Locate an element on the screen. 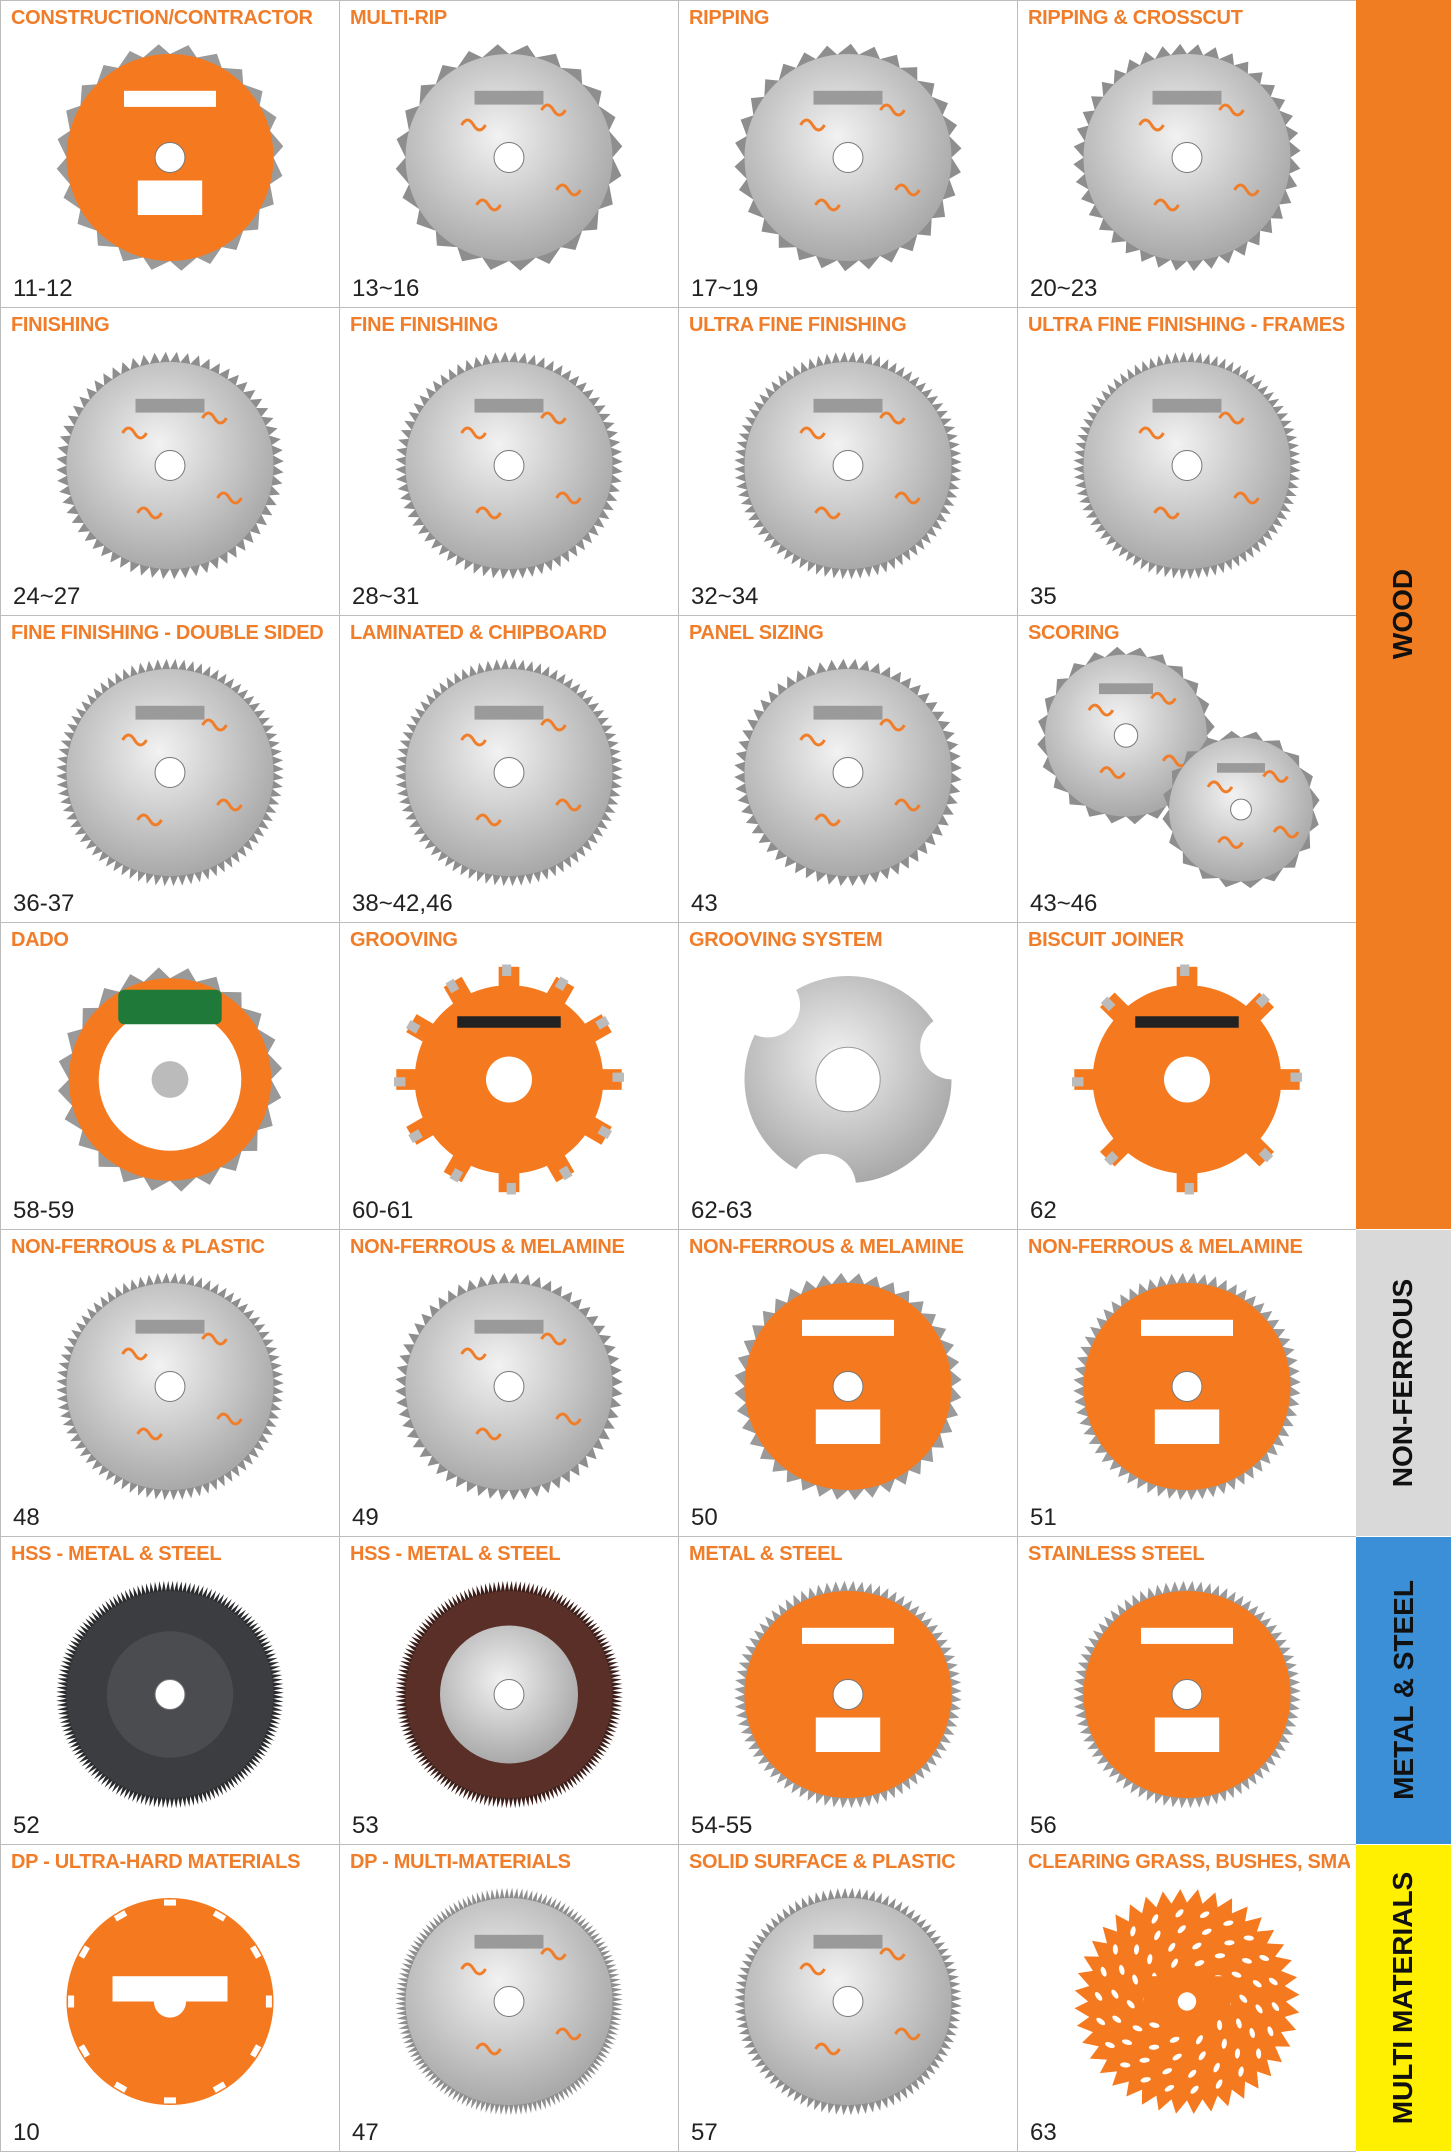 This screenshot has width=1451, height=2152. cell-title: SOLID SURFACE & PLASTIC is located at coordinates (822, 1861).